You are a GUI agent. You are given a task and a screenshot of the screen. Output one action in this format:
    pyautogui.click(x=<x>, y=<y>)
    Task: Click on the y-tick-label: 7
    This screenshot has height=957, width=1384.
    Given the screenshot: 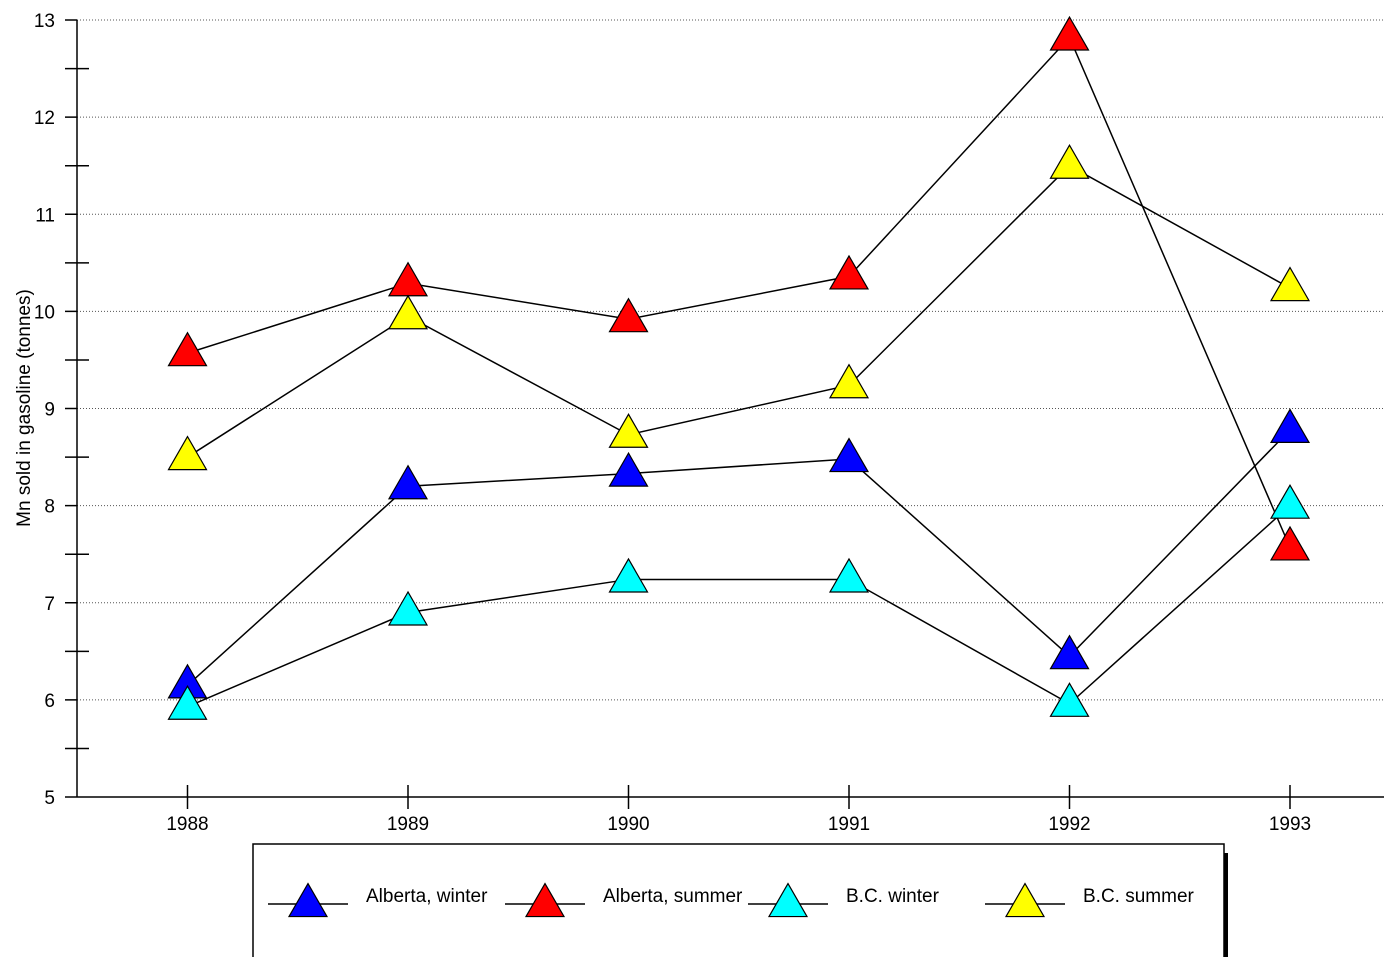 What is the action you would take?
    pyautogui.click(x=49, y=604)
    